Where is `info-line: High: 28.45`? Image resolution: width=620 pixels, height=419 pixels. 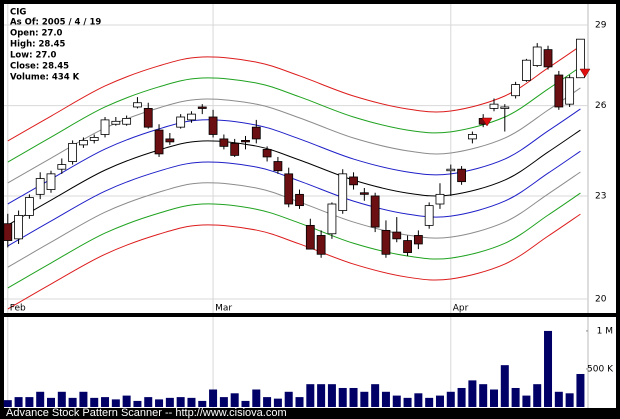 info-line: High: 28.45 is located at coordinates (37, 45).